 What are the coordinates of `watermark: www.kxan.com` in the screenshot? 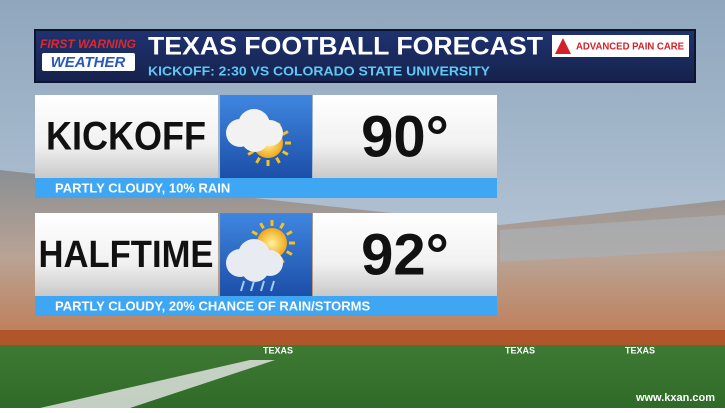 It's located at (675, 398).